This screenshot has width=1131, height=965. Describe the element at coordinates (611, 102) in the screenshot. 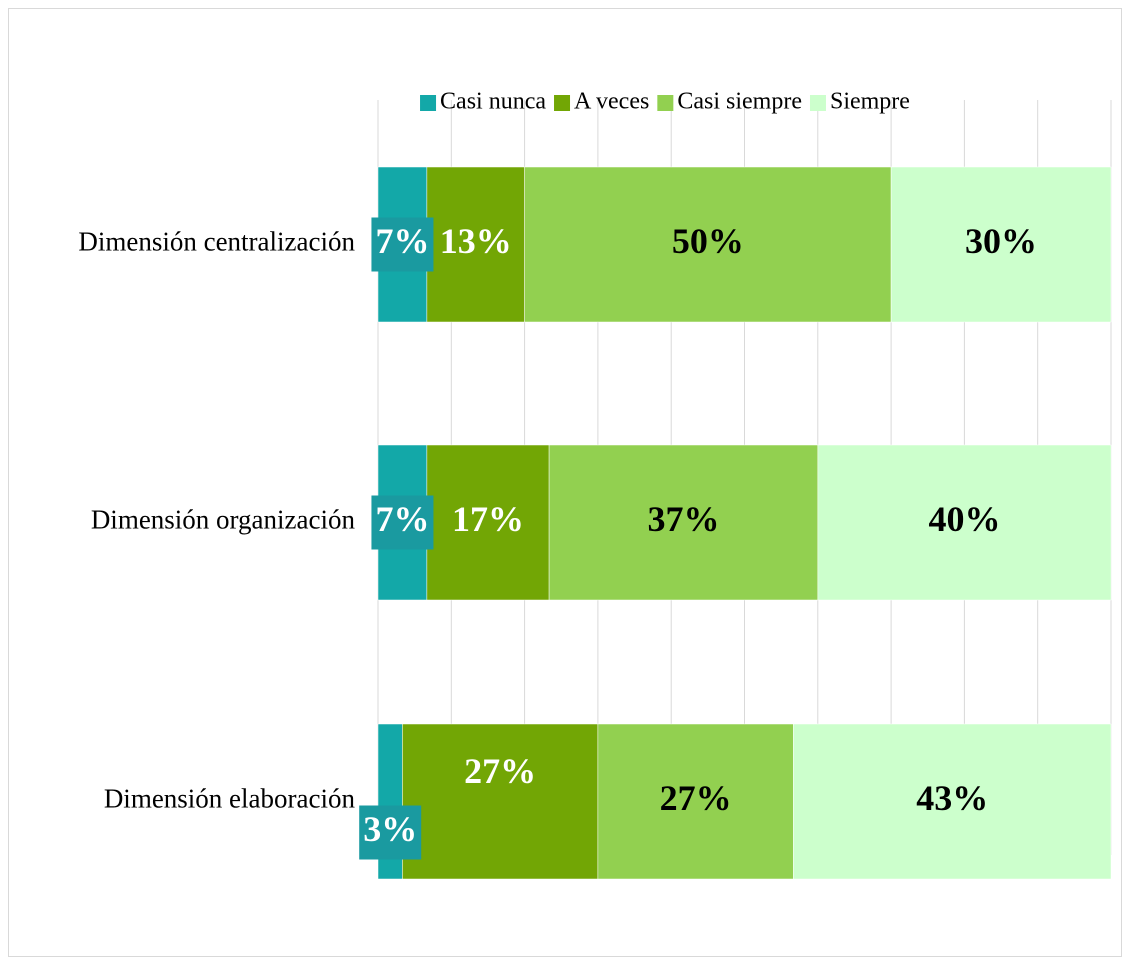

I see `legend-label: A veces` at that location.